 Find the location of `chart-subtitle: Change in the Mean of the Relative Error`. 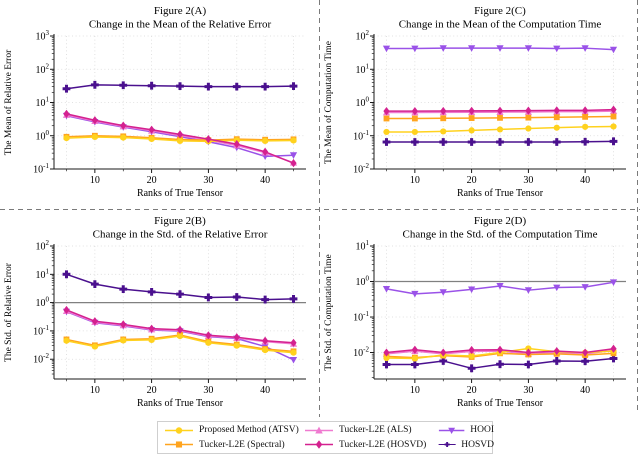

chart-subtitle: Change in the Mean of the Relative Error is located at coordinates (180, 25).